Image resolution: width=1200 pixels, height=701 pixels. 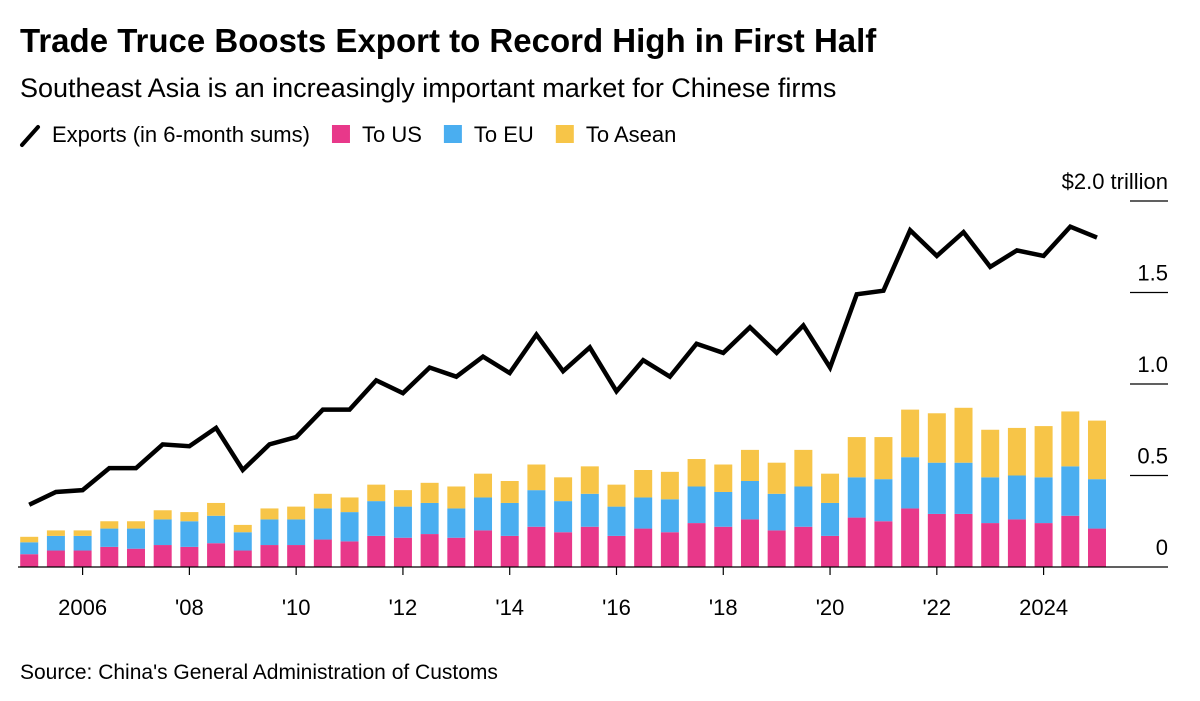 What do you see at coordinates (509, 607) in the screenshot?
I see `x-tick-label: '14` at bounding box center [509, 607].